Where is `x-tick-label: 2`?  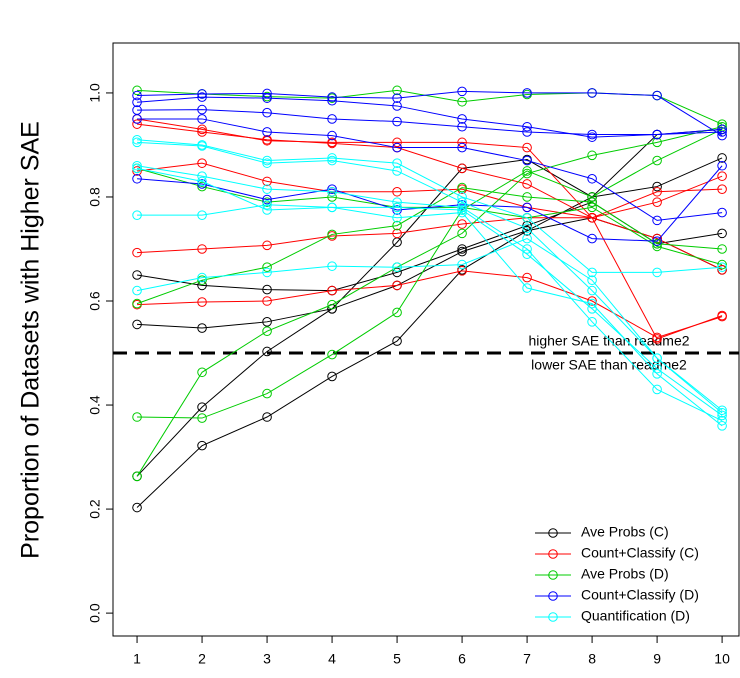 x-tick-label: 2 is located at coordinates (202, 659).